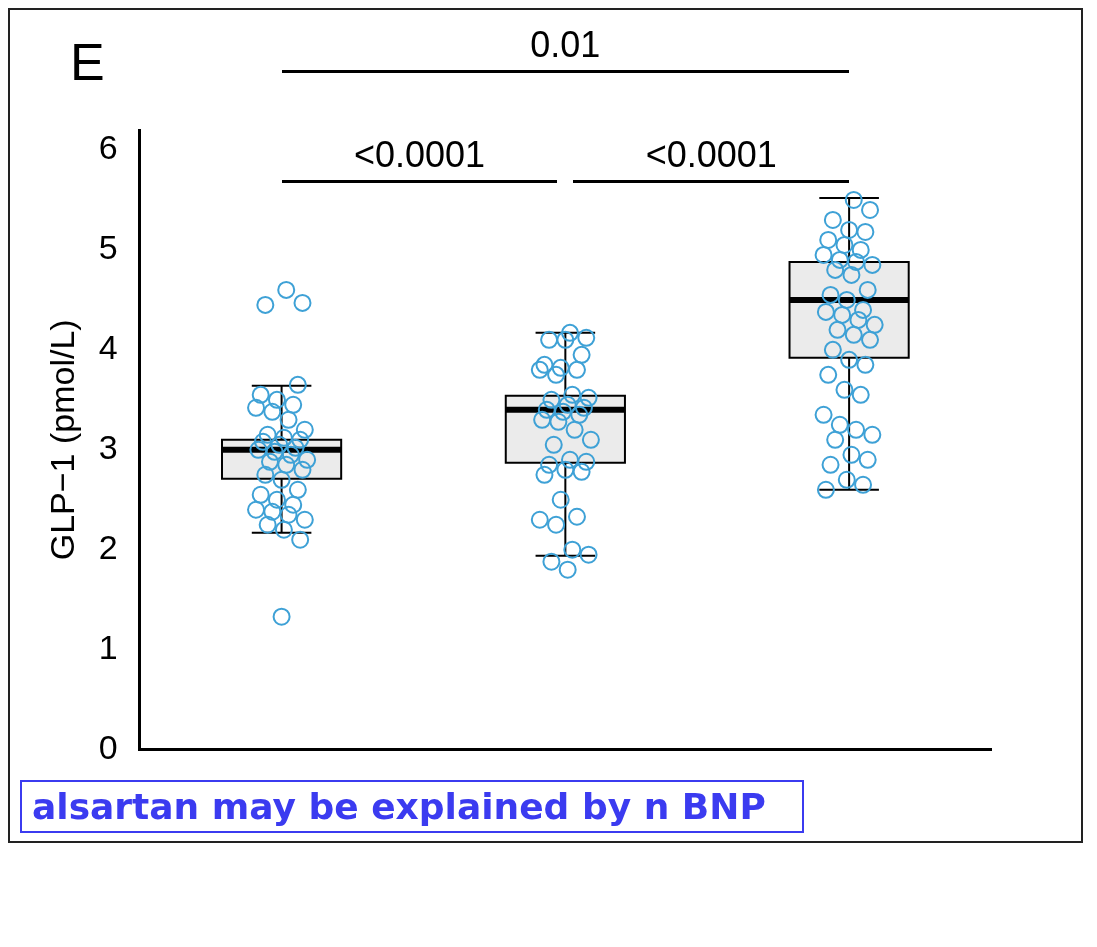 The image size is (1097, 947). Describe the element at coordinates (108, 147) in the screenshot. I see `y-tick-label: 6` at that location.